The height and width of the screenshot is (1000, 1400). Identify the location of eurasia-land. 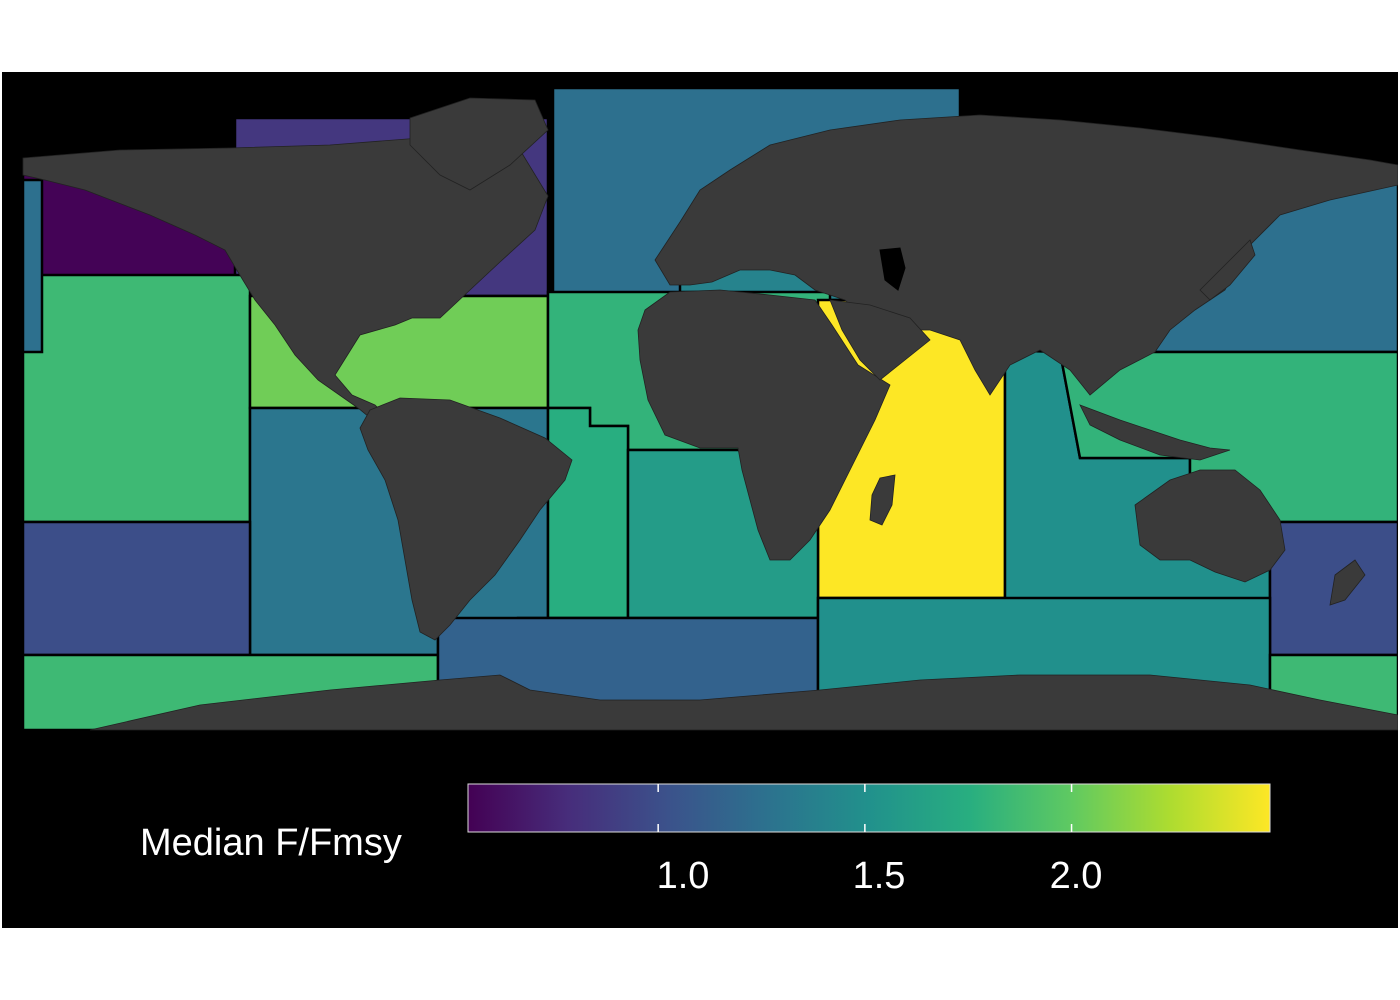
(1026, 255).